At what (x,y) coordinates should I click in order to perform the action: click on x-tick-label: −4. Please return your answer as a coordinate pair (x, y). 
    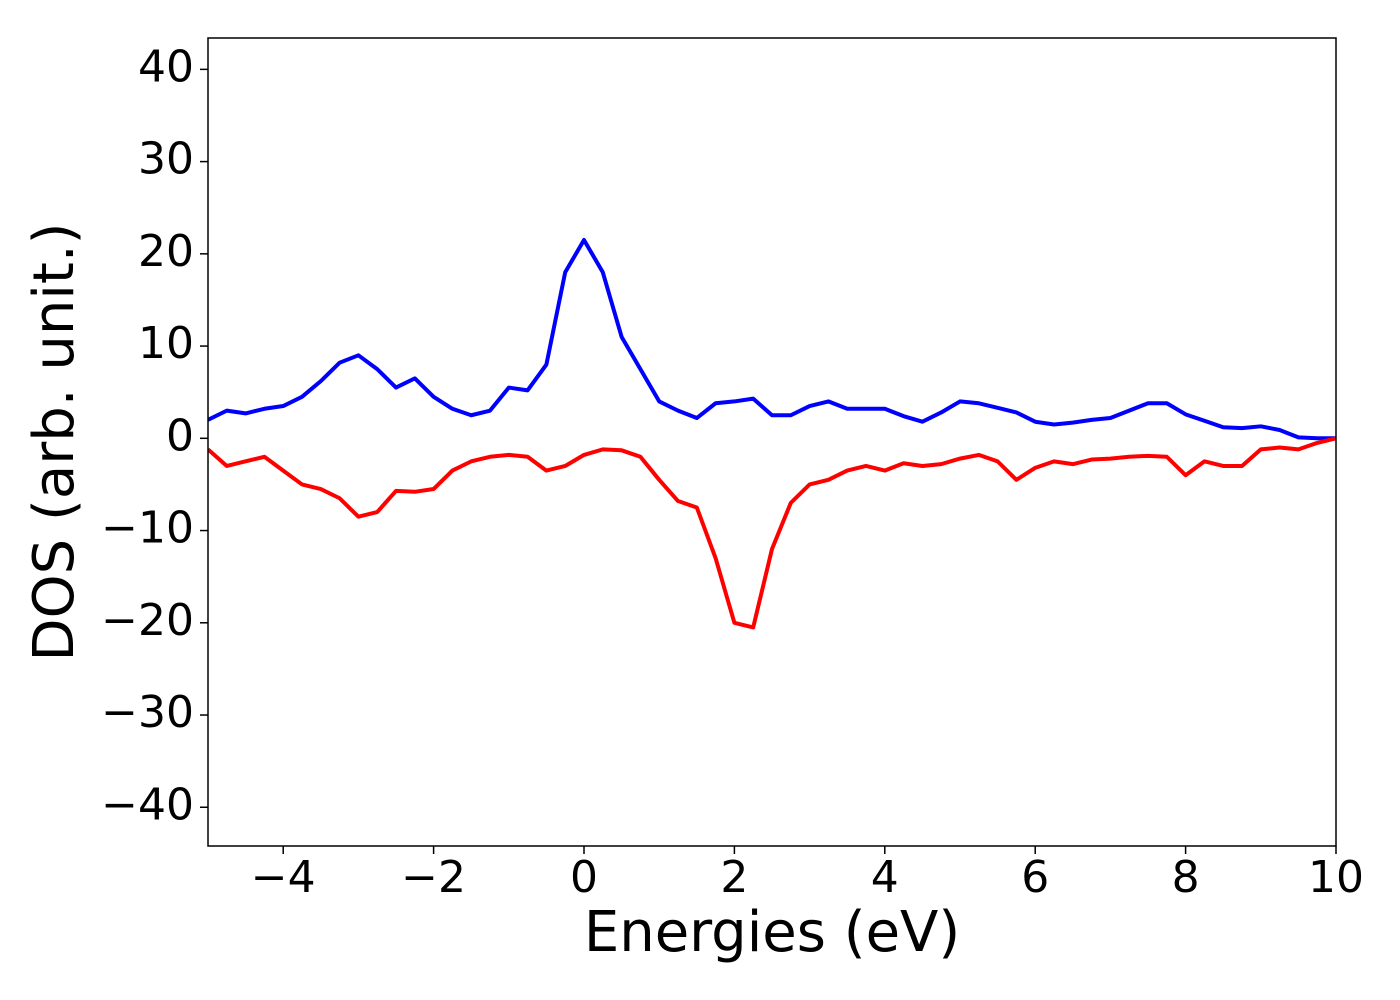
    Looking at the image, I should click on (283, 877).